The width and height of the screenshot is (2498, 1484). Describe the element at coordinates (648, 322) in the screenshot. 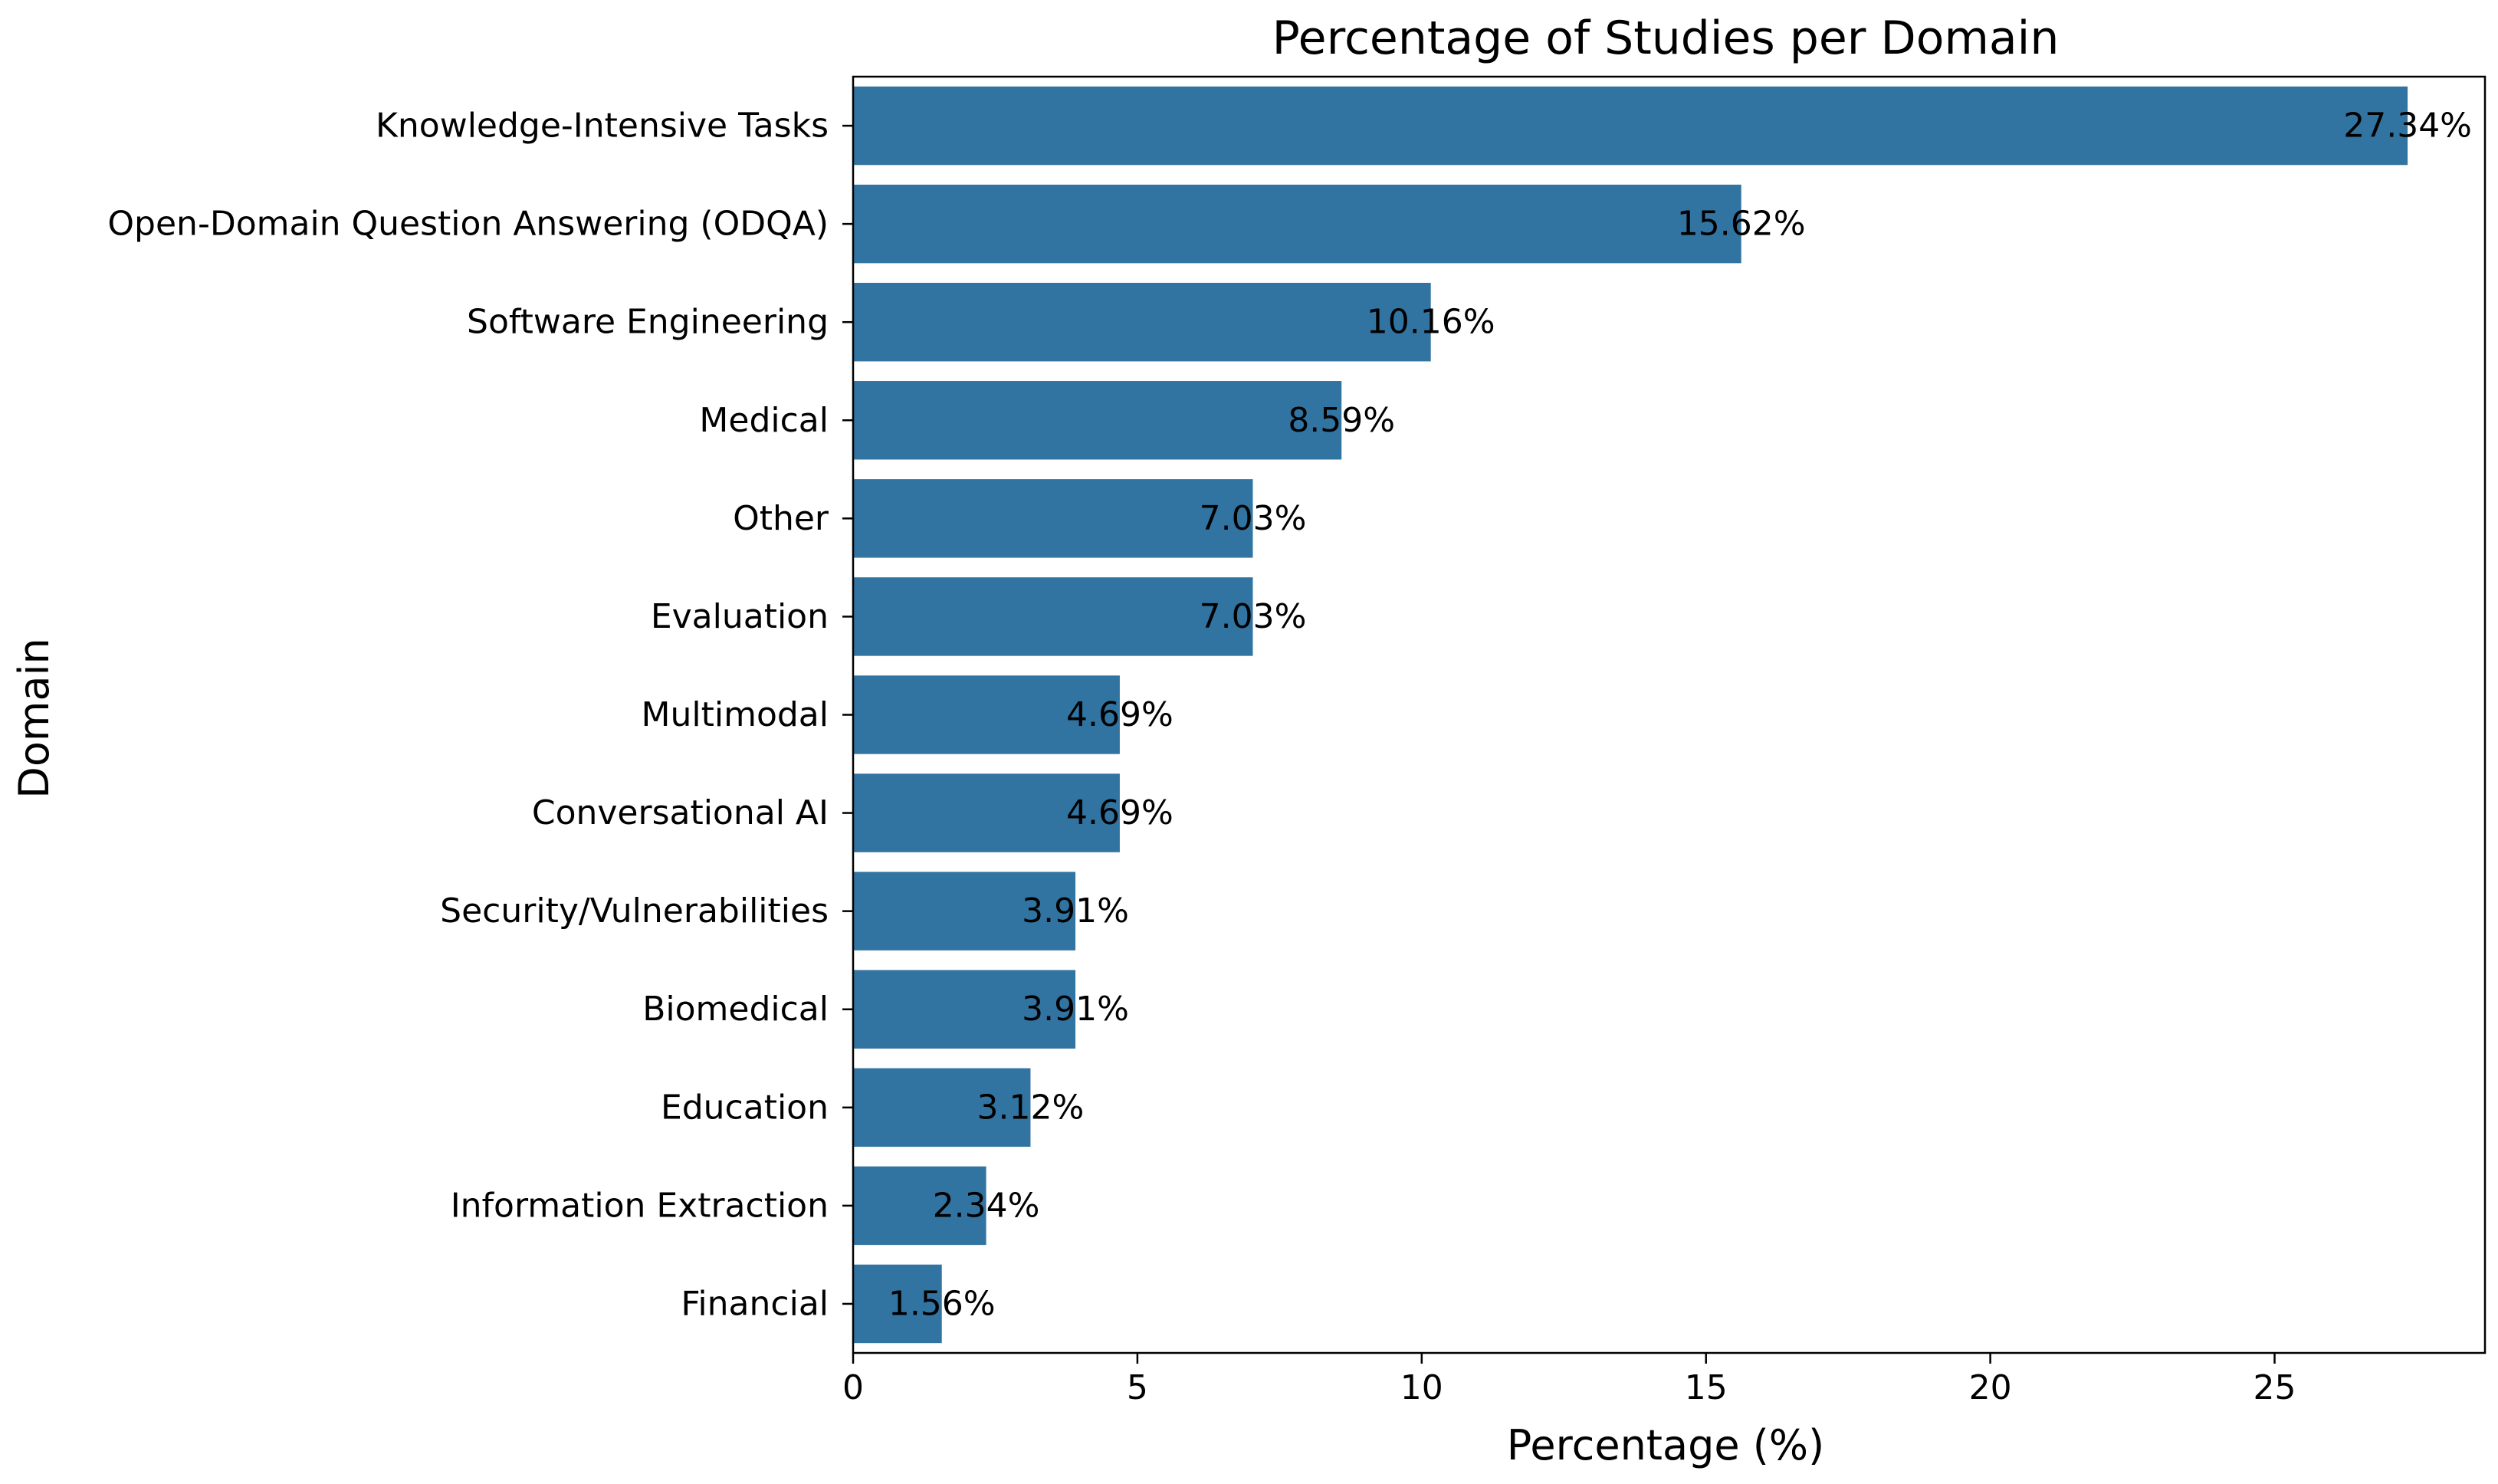

I see `y-tick-label: Software Engineering` at that location.